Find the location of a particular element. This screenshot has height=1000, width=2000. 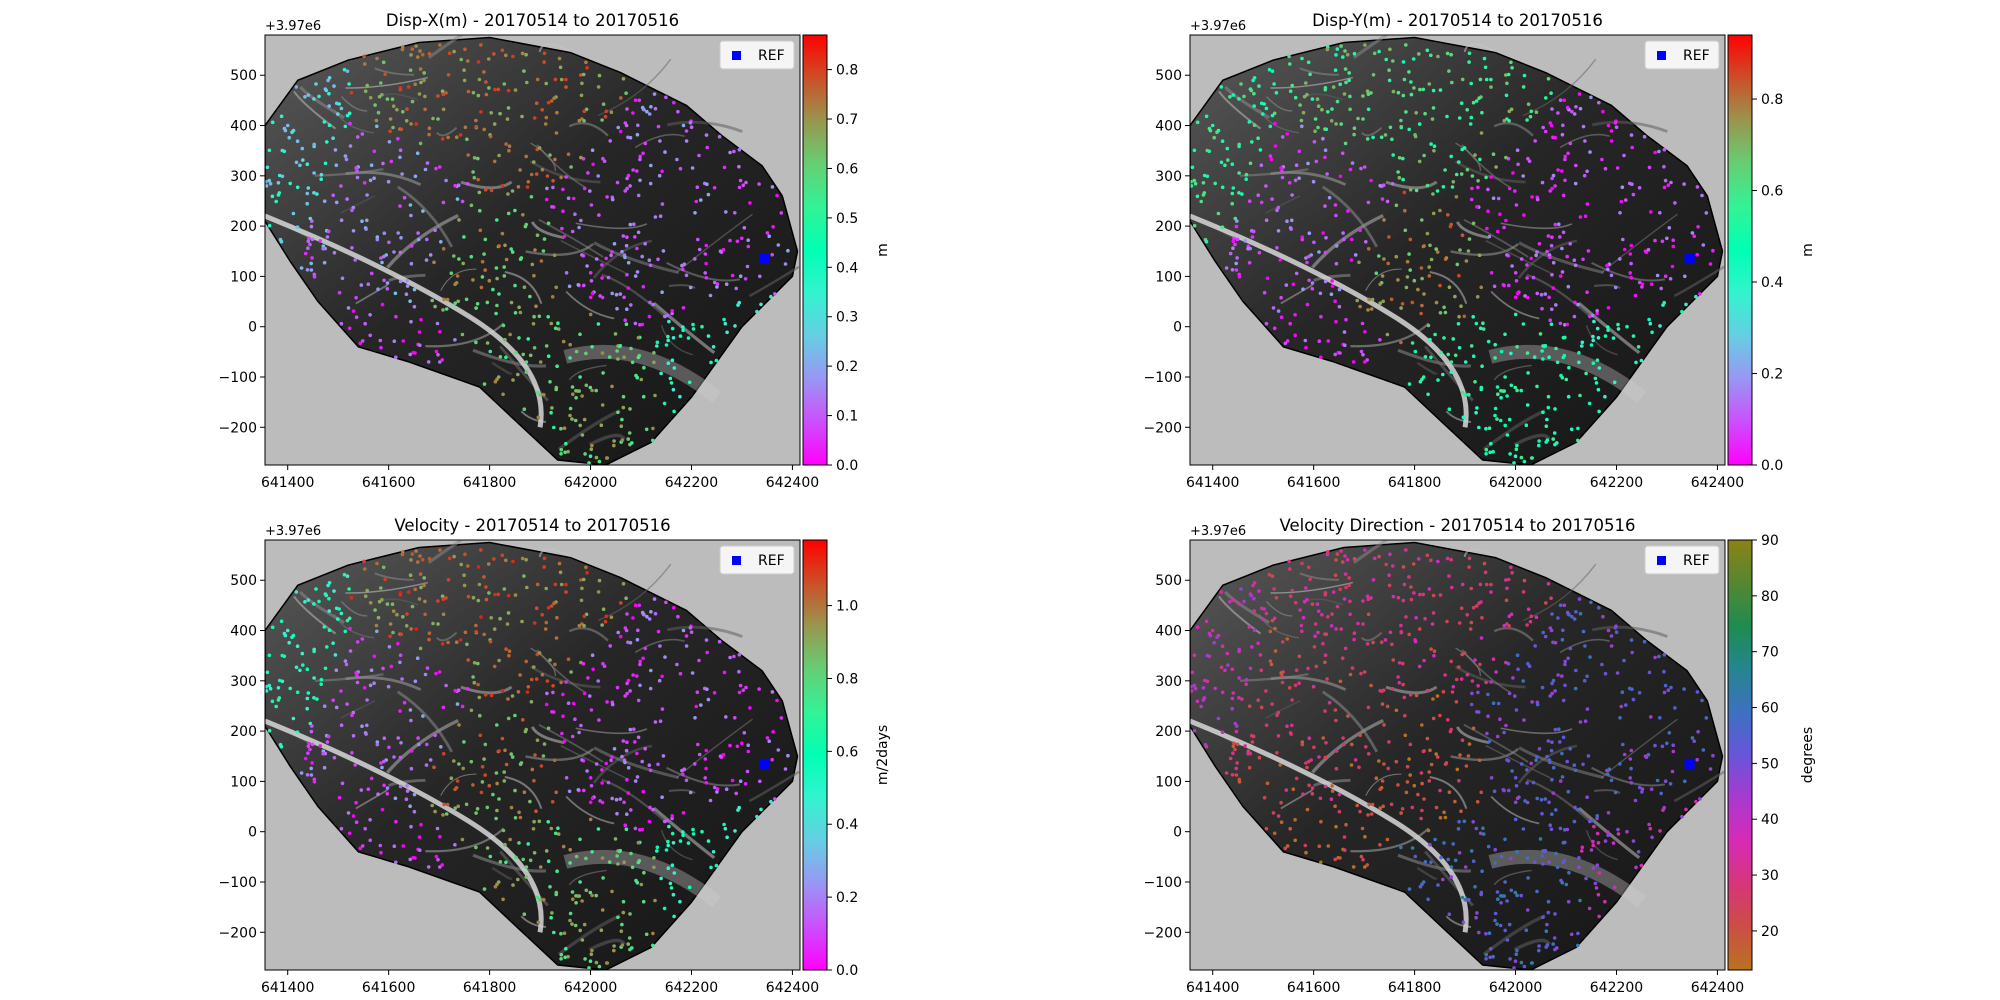

terrain-hillshade is located at coordinates (532, 250).